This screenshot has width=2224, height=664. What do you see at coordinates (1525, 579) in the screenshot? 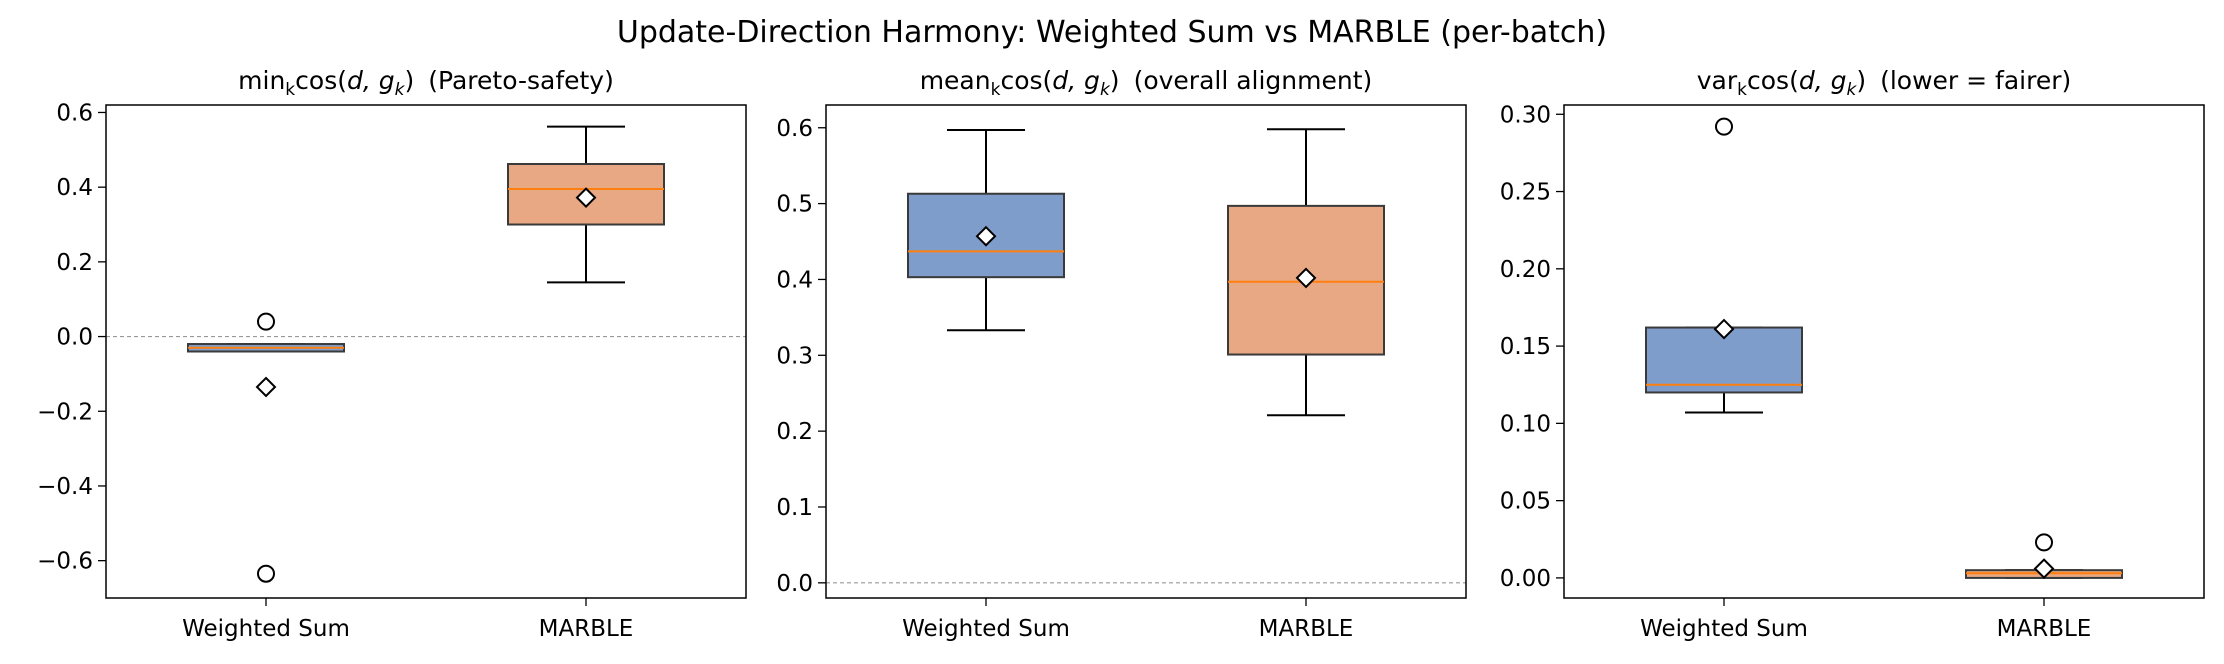
I see `y-tick-label: 0.00` at bounding box center [1525, 579].